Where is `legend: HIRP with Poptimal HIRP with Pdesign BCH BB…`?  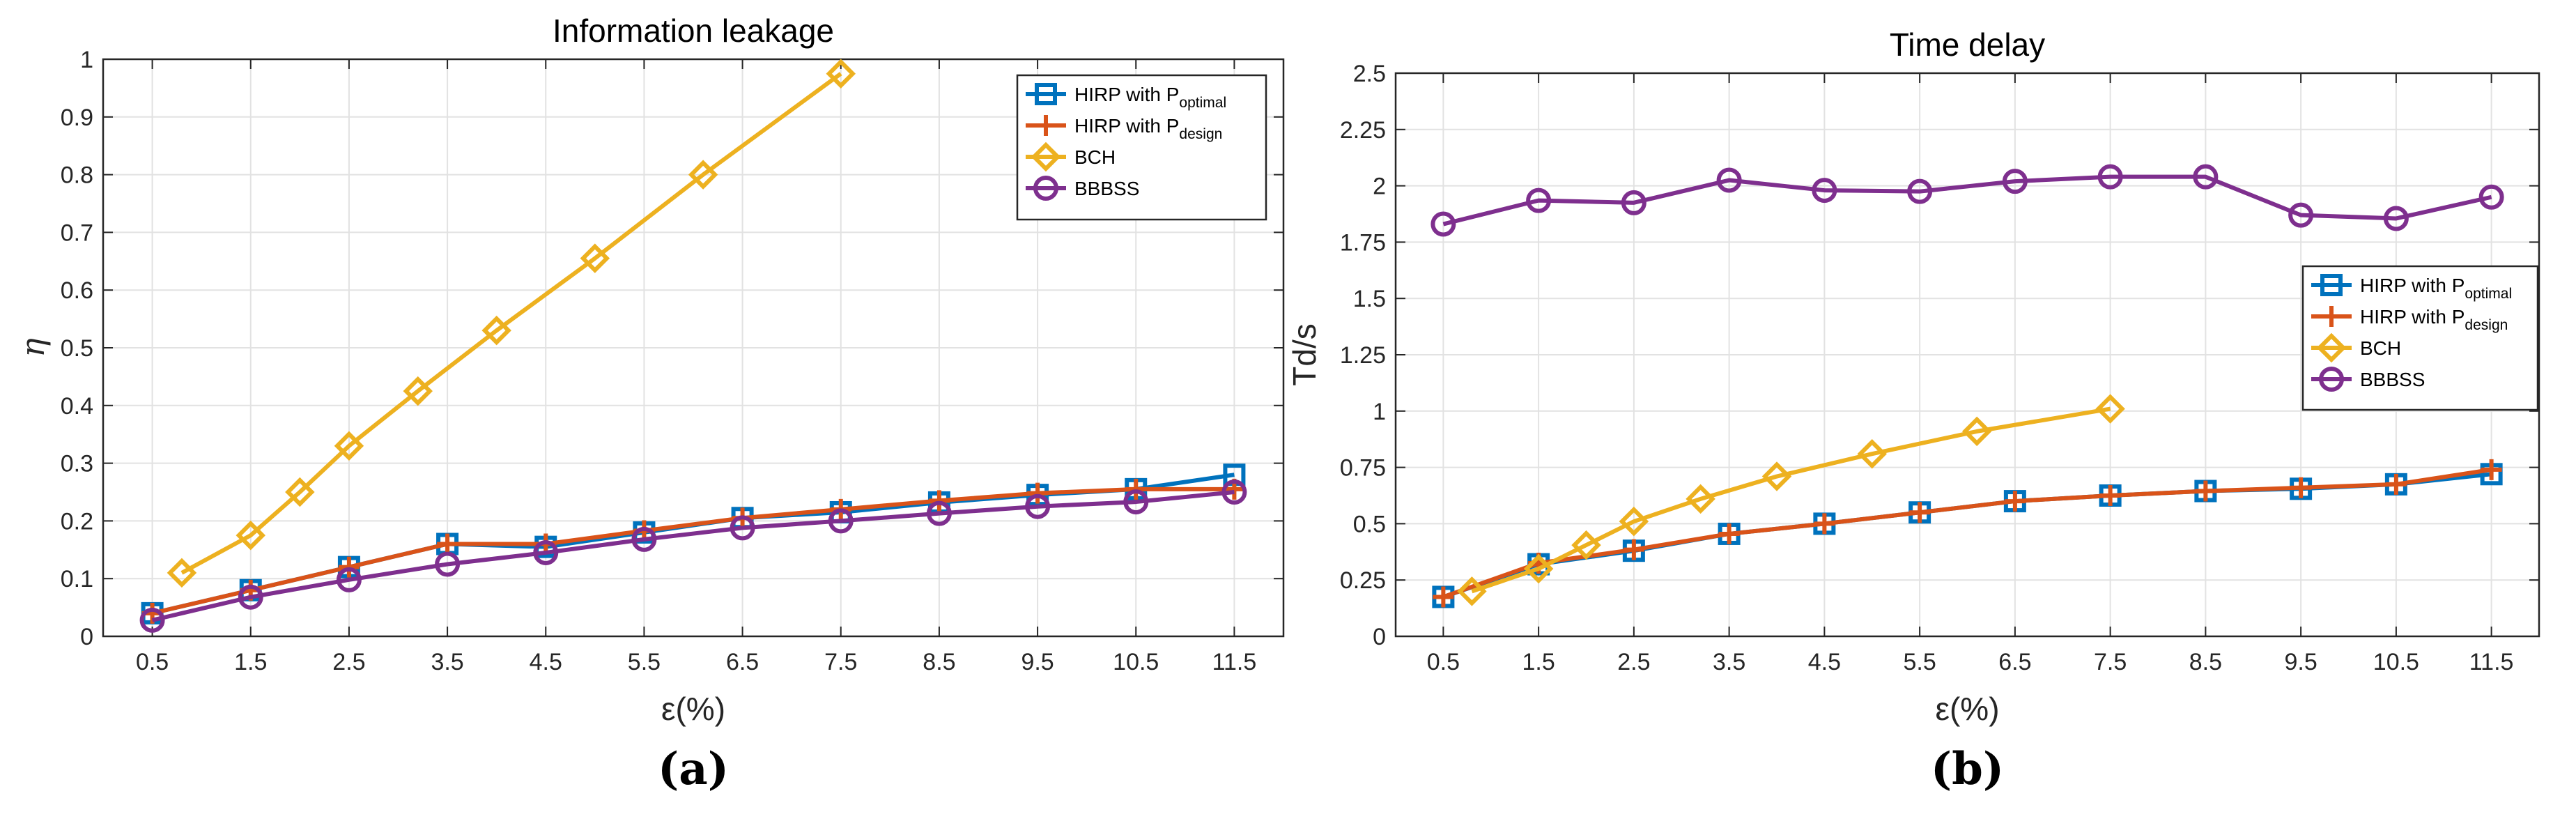
legend: HIRP with Poptimal HIRP with Pdesign BCH BB… is located at coordinates (2420, 338).